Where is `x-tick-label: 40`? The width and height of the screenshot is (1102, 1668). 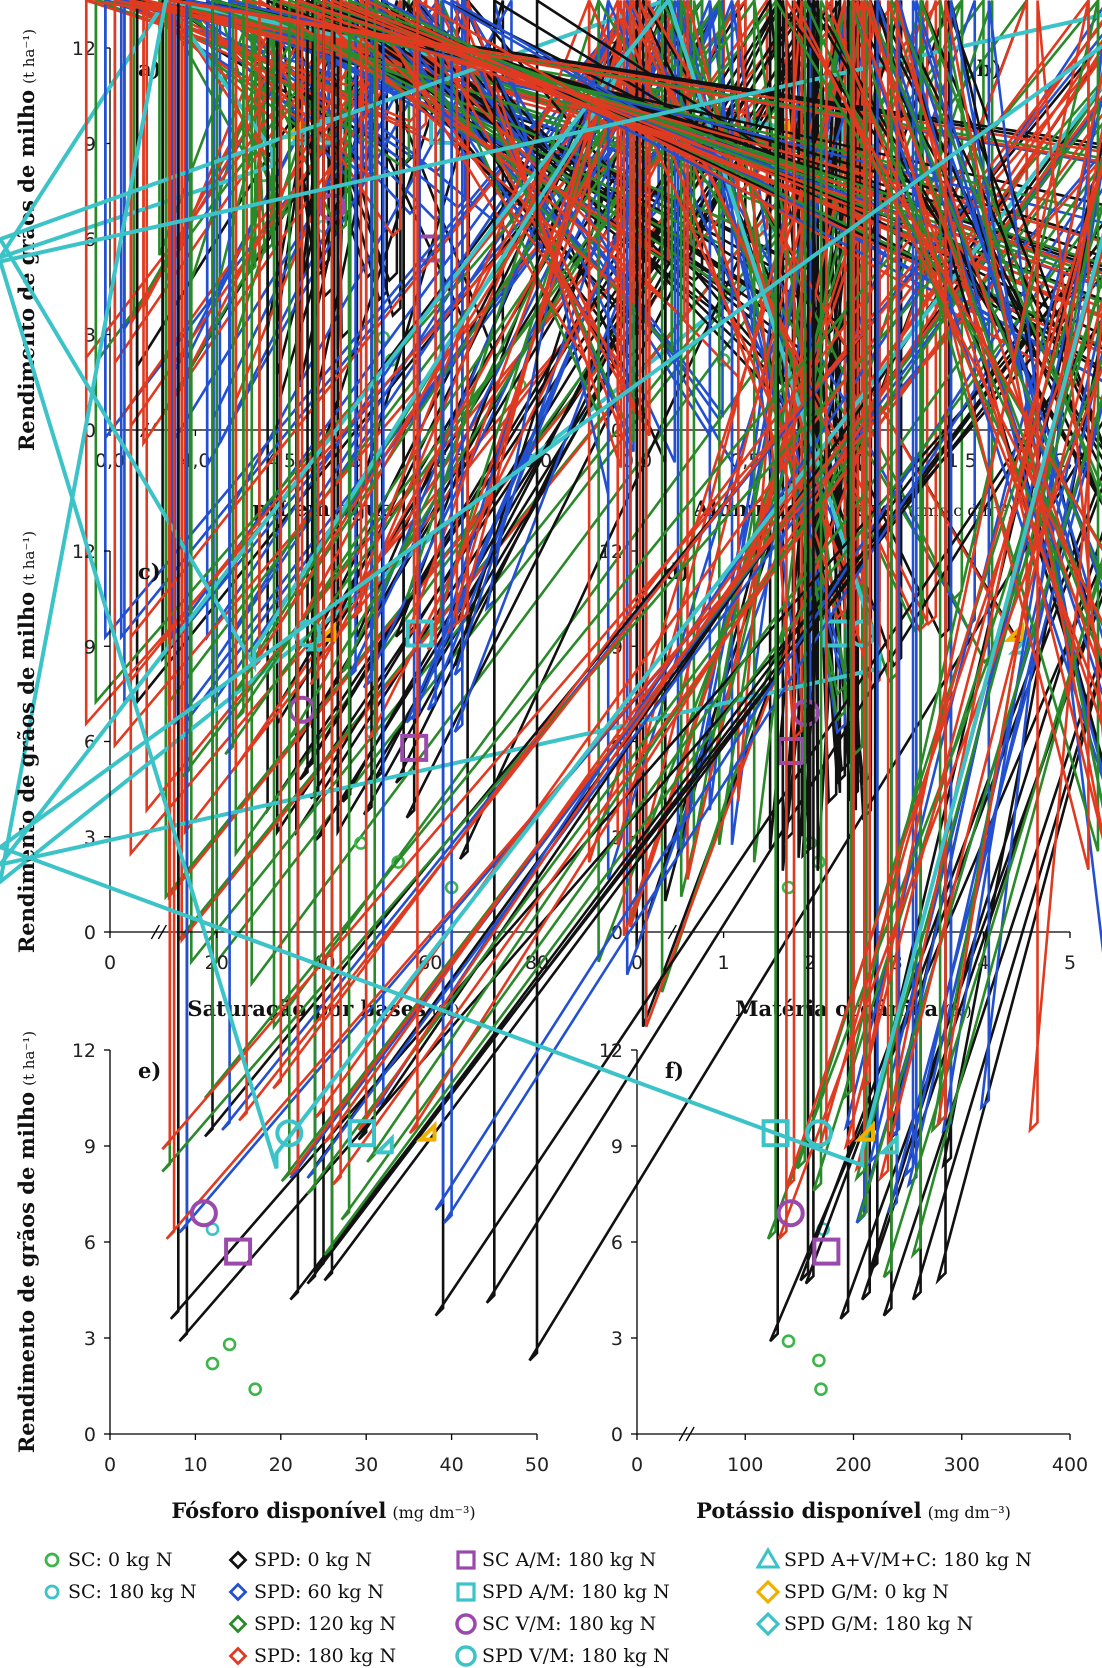 x-tick-label: 40 is located at coordinates (452, 1465).